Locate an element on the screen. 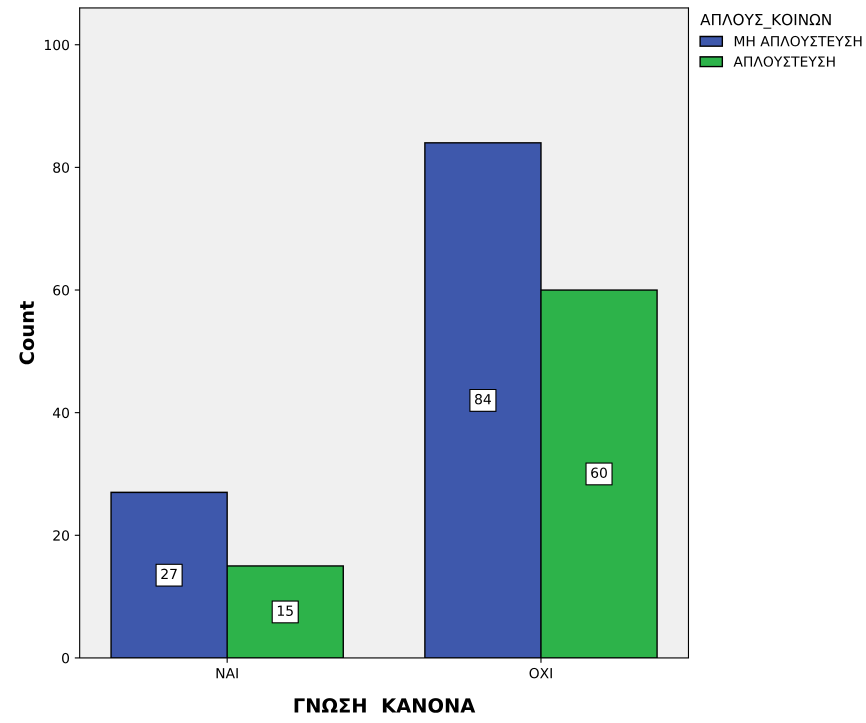 This screenshot has height=723, width=866. data-label: 60 is located at coordinates (599, 473).